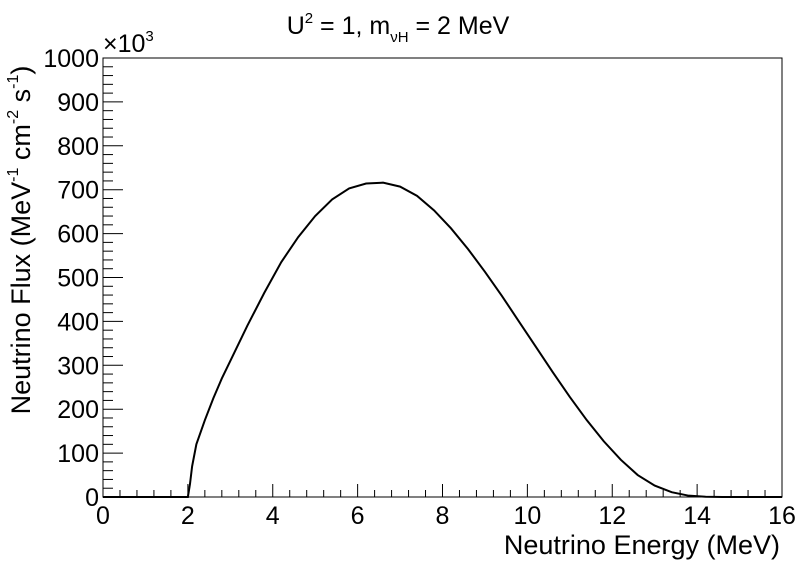 Image resolution: width=796 pixels, height=572 pixels. I want to click on ylabel-part-a: Neutrino Flux (MeV, so click(21, 298).